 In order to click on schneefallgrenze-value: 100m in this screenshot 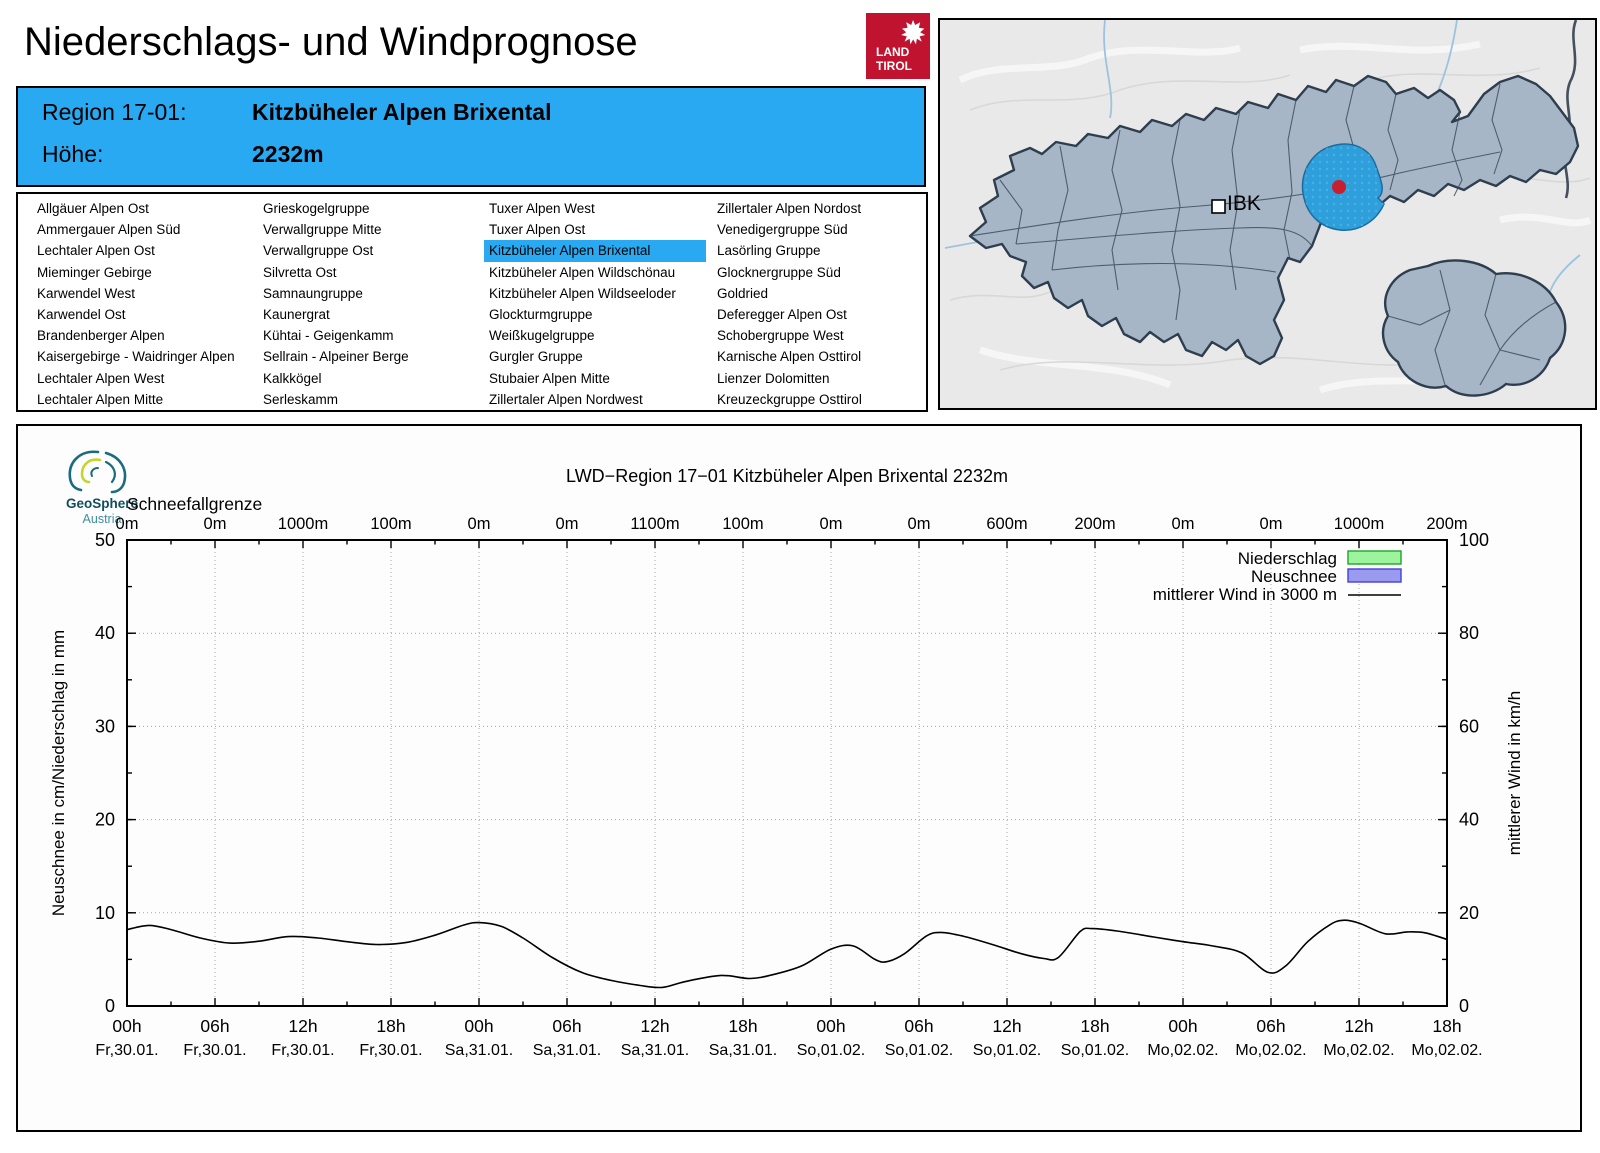, I will do `click(742, 524)`.